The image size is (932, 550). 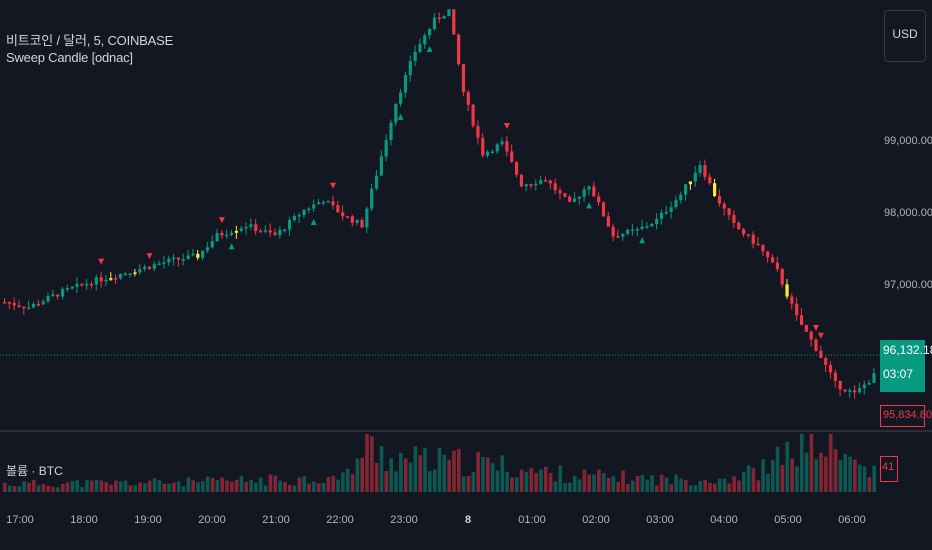 What do you see at coordinates (907, 350) in the screenshot?
I see `current-price-value: 96,132.18` at bounding box center [907, 350].